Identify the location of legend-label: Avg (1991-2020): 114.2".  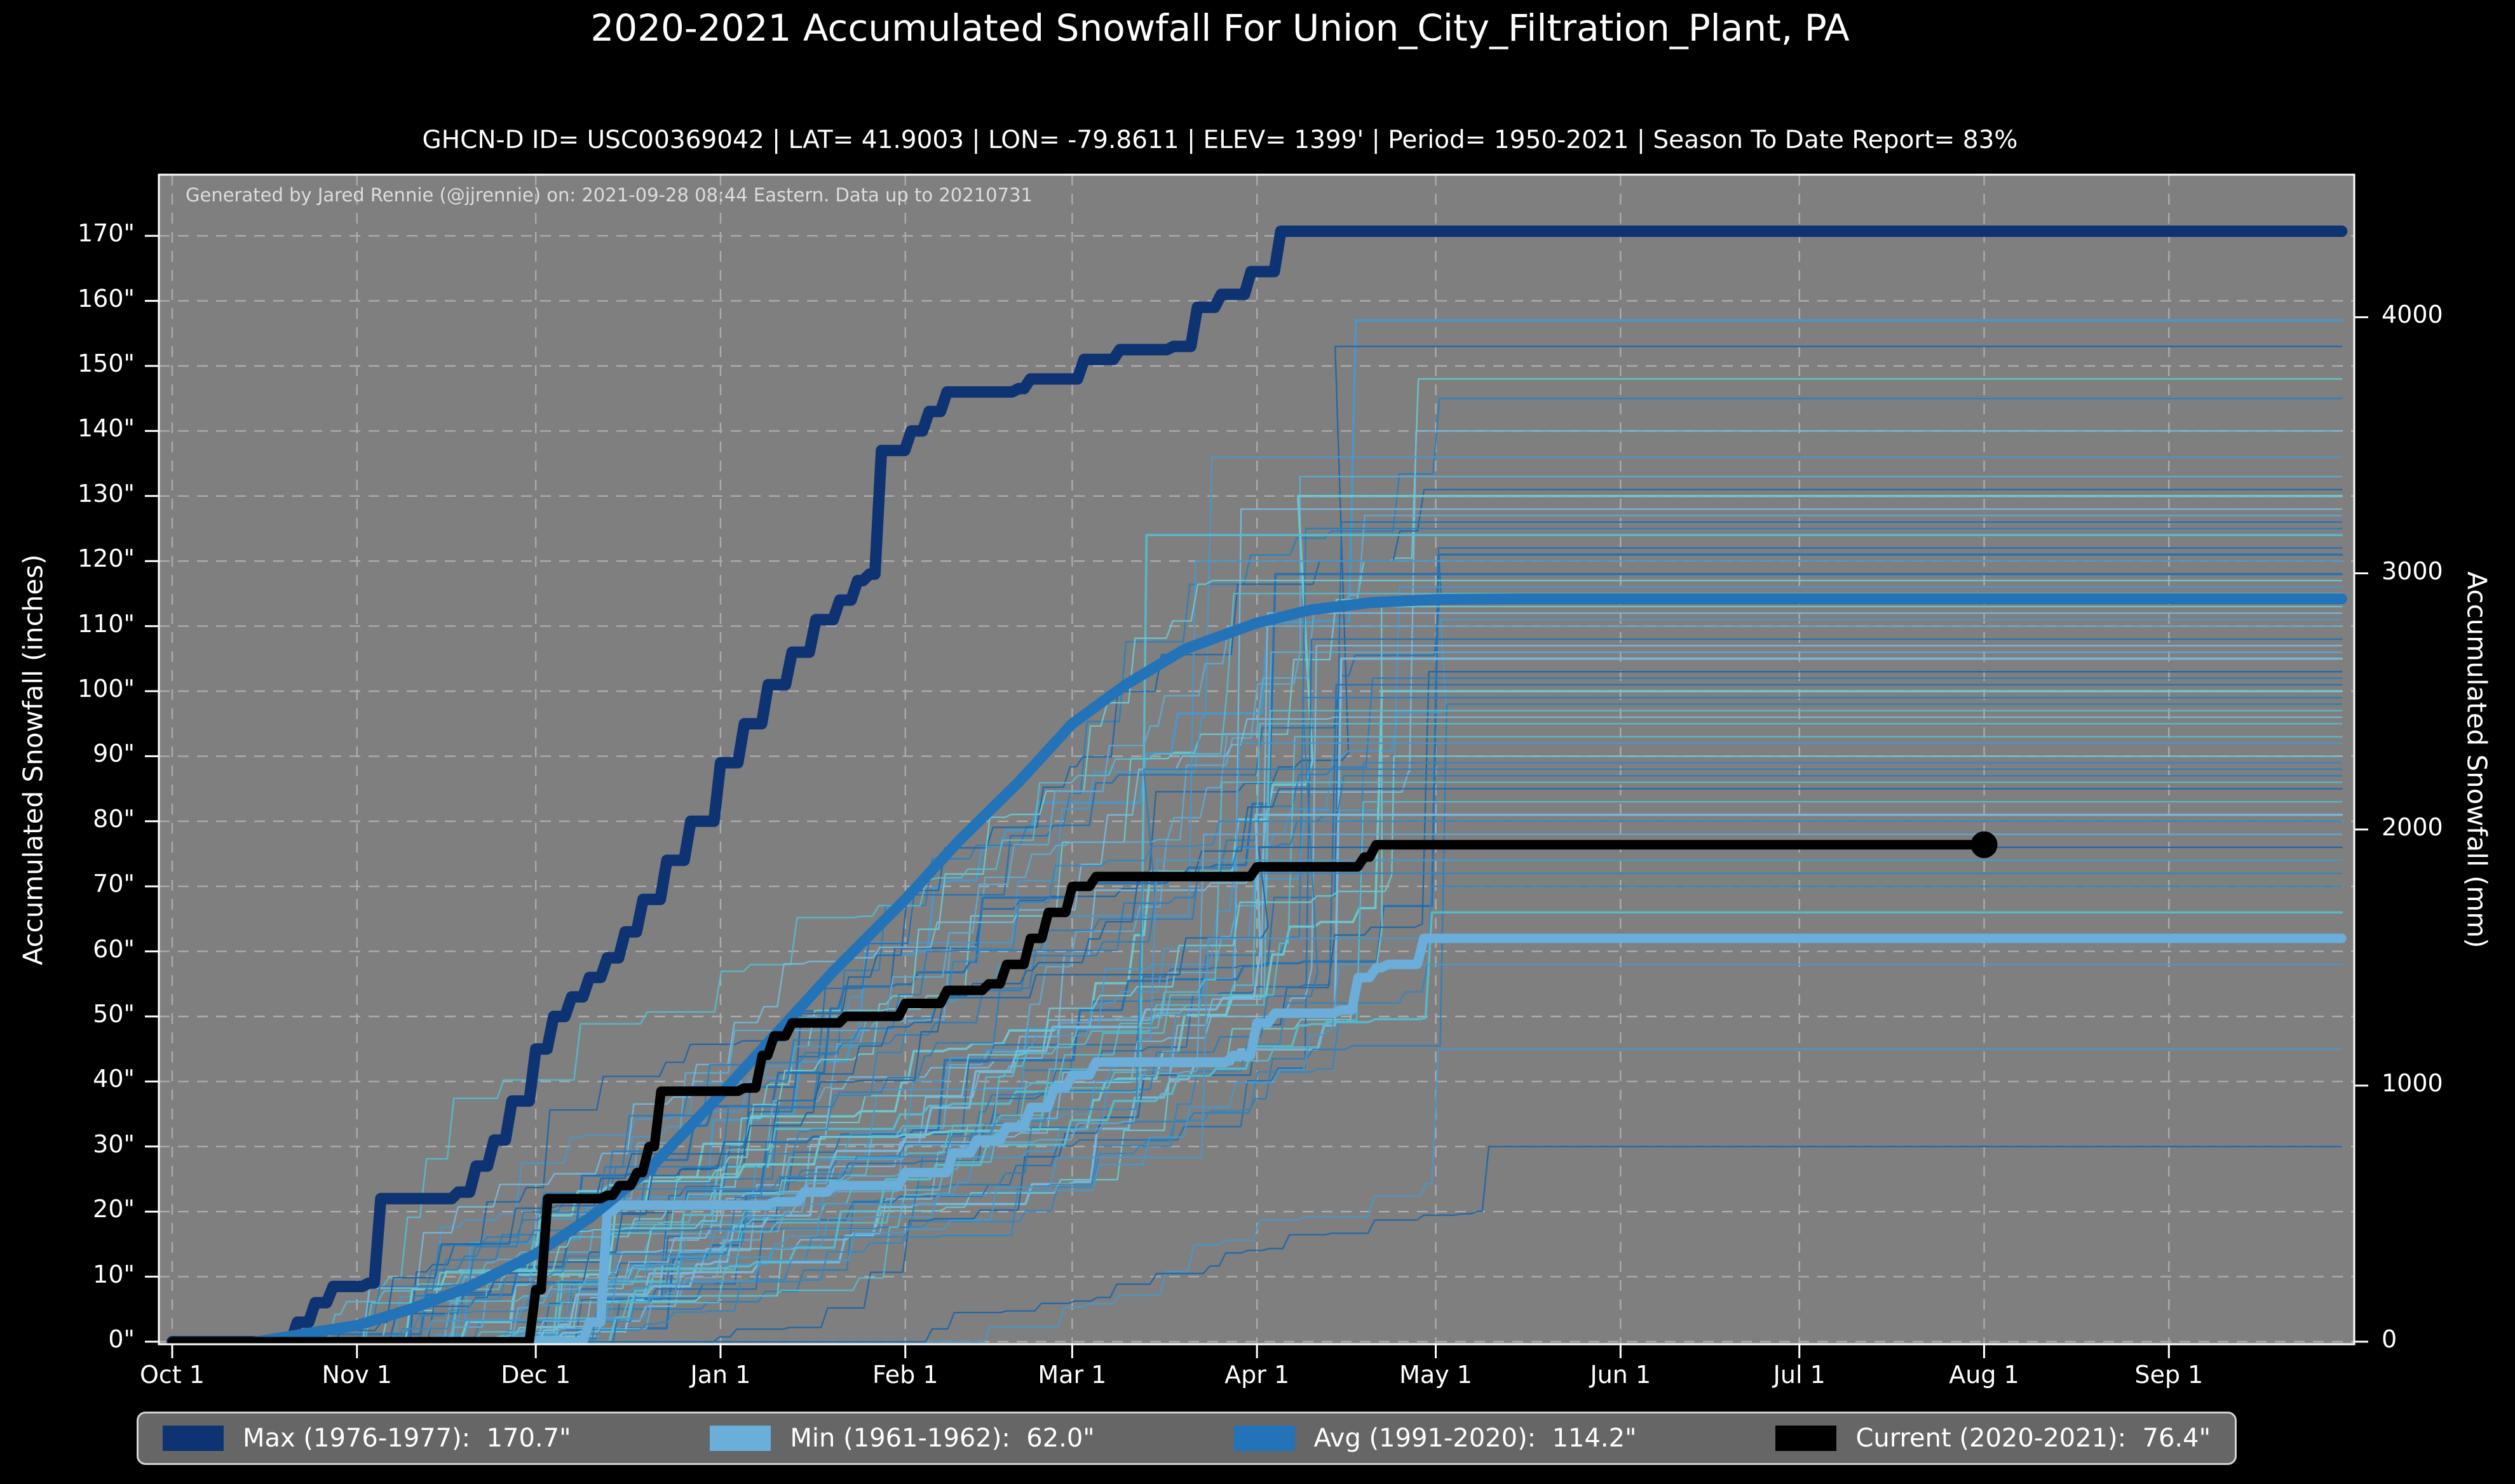
(1475, 1438).